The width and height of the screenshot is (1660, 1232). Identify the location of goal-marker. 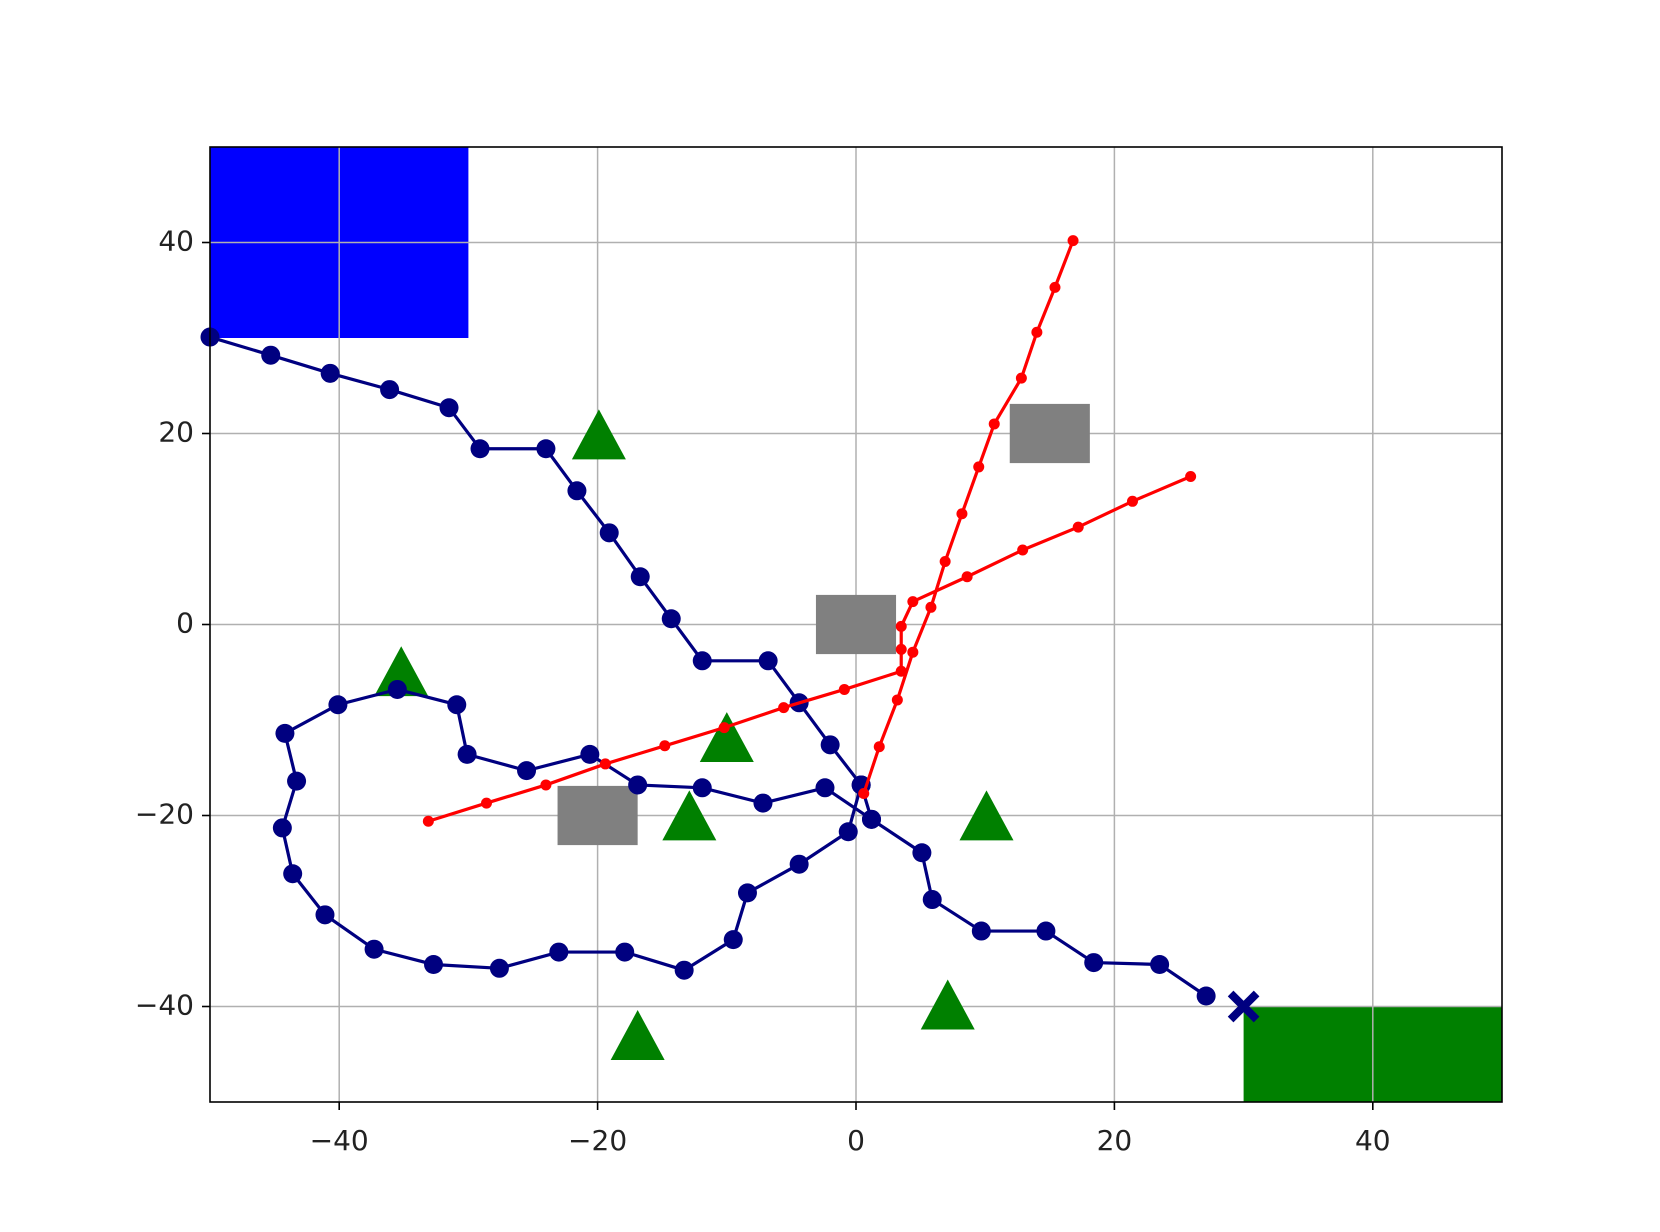
(1243, 1006).